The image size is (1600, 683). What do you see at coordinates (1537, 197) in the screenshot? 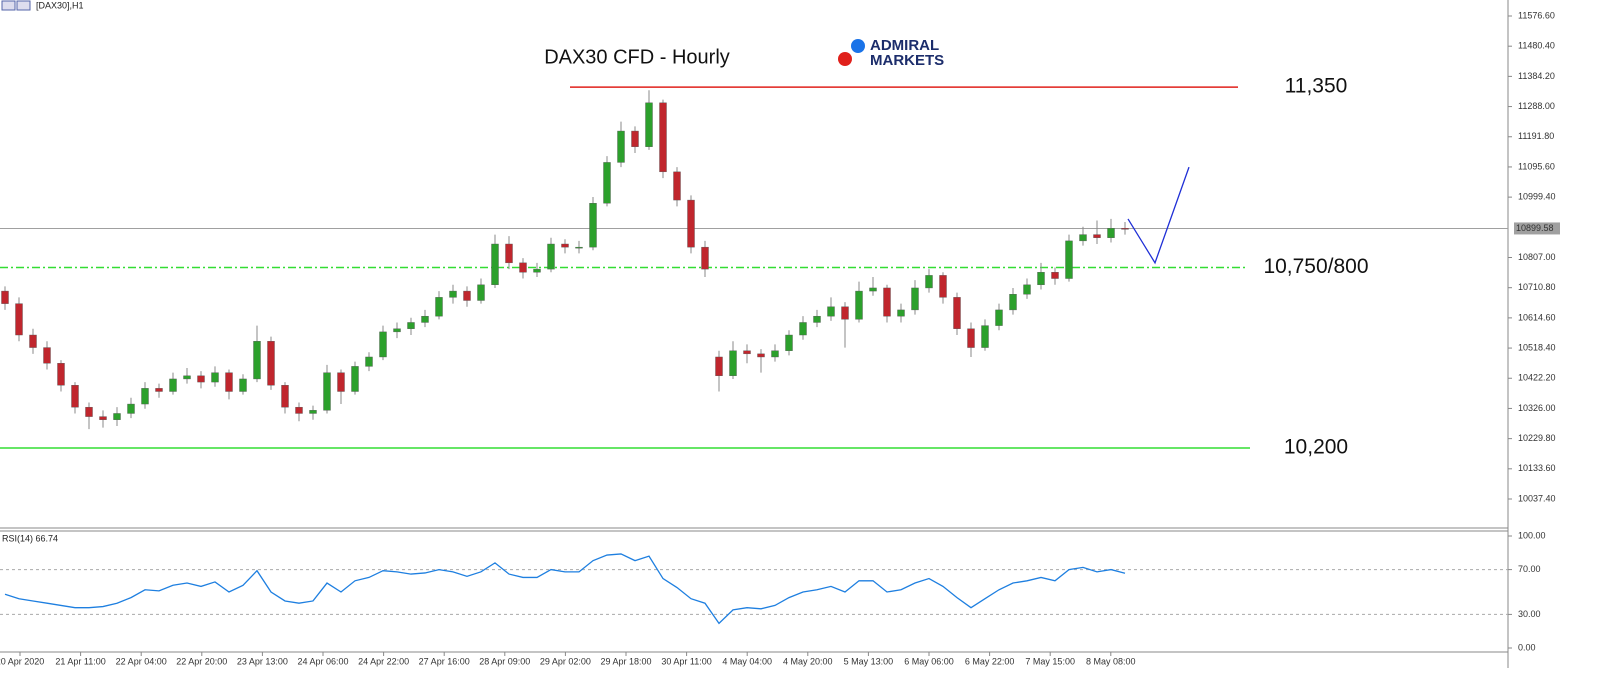
I see `y-tick-label: 10999.40` at bounding box center [1537, 197].